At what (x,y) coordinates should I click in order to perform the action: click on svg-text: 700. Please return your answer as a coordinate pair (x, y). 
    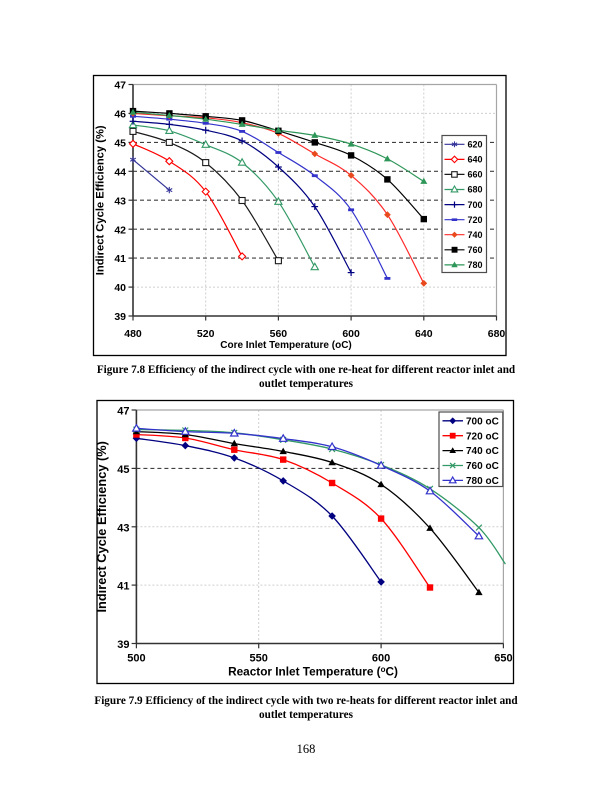
    Looking at the image, I should click on (475, 205).